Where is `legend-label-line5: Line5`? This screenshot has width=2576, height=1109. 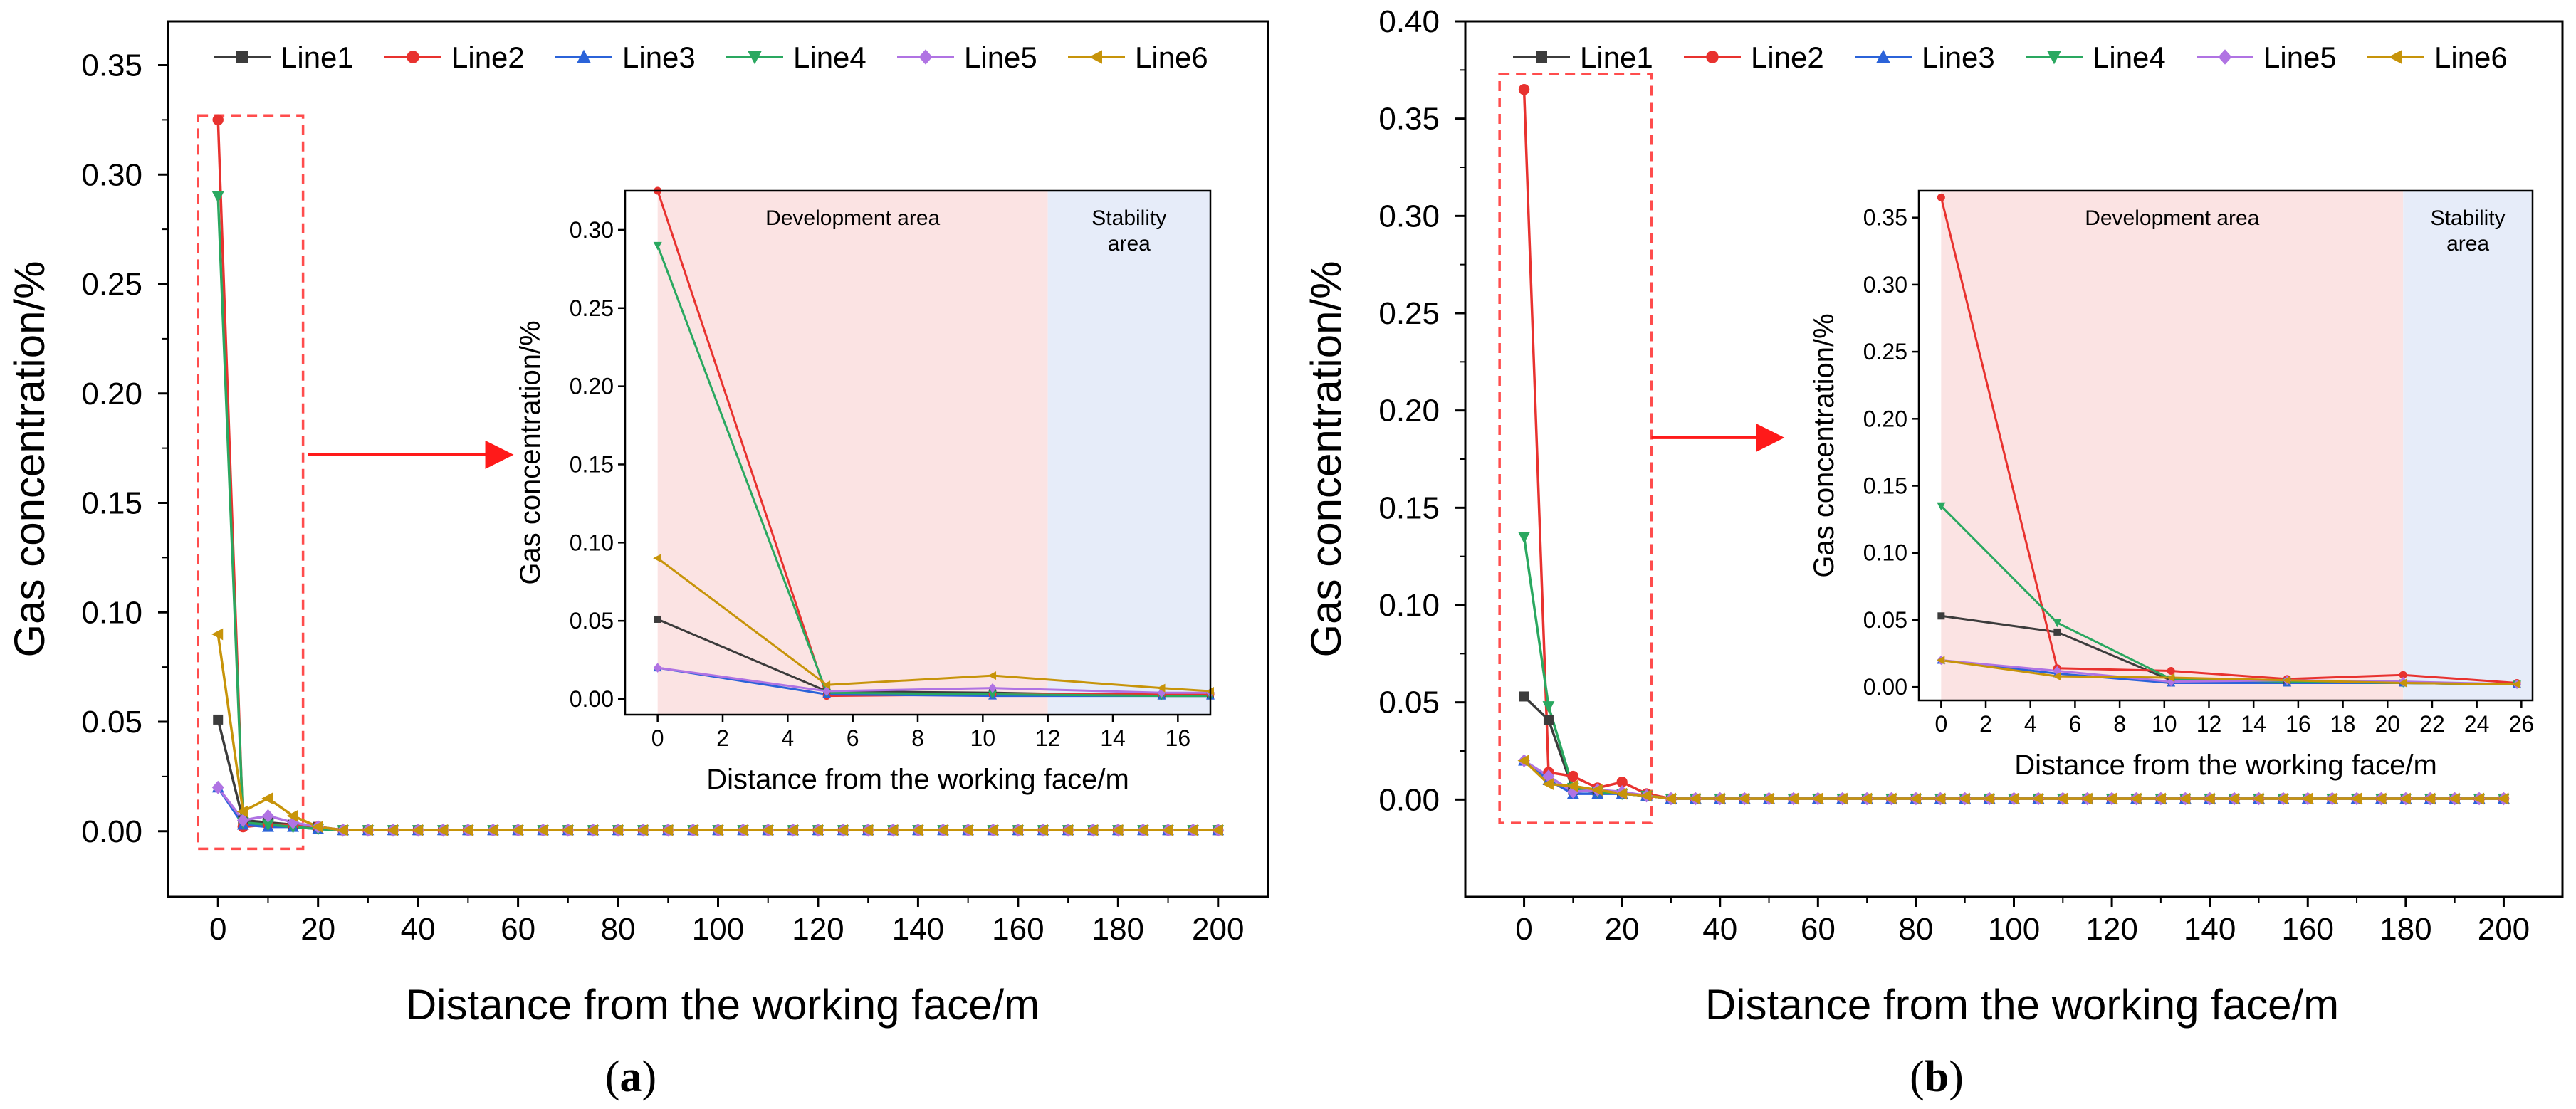 legend-label-line5: Line5 is located at coordinates (1000, 57).